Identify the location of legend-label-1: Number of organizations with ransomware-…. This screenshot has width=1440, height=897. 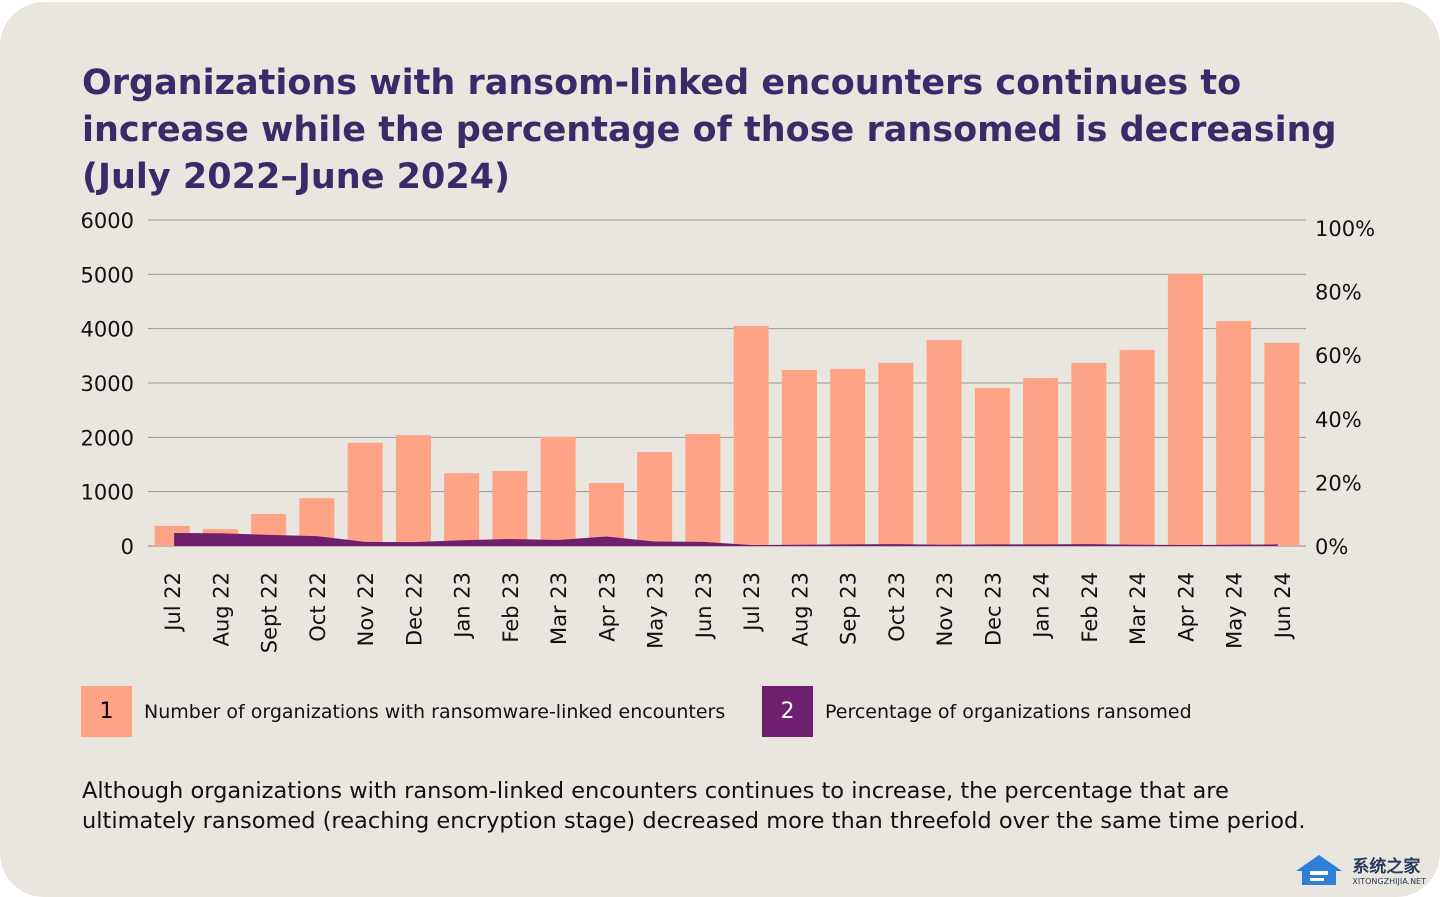
(435, 711).